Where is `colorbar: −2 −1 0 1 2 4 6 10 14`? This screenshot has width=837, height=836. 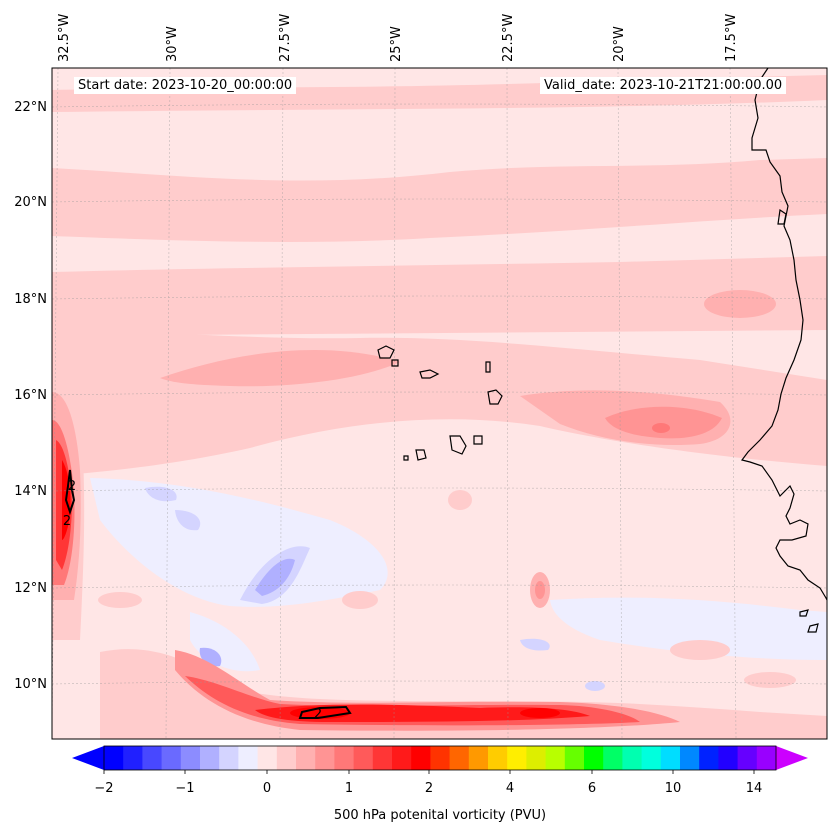
colorbar: −2 −1 0 1 2 4 6 10 14 is located at coordinates (440, 770).